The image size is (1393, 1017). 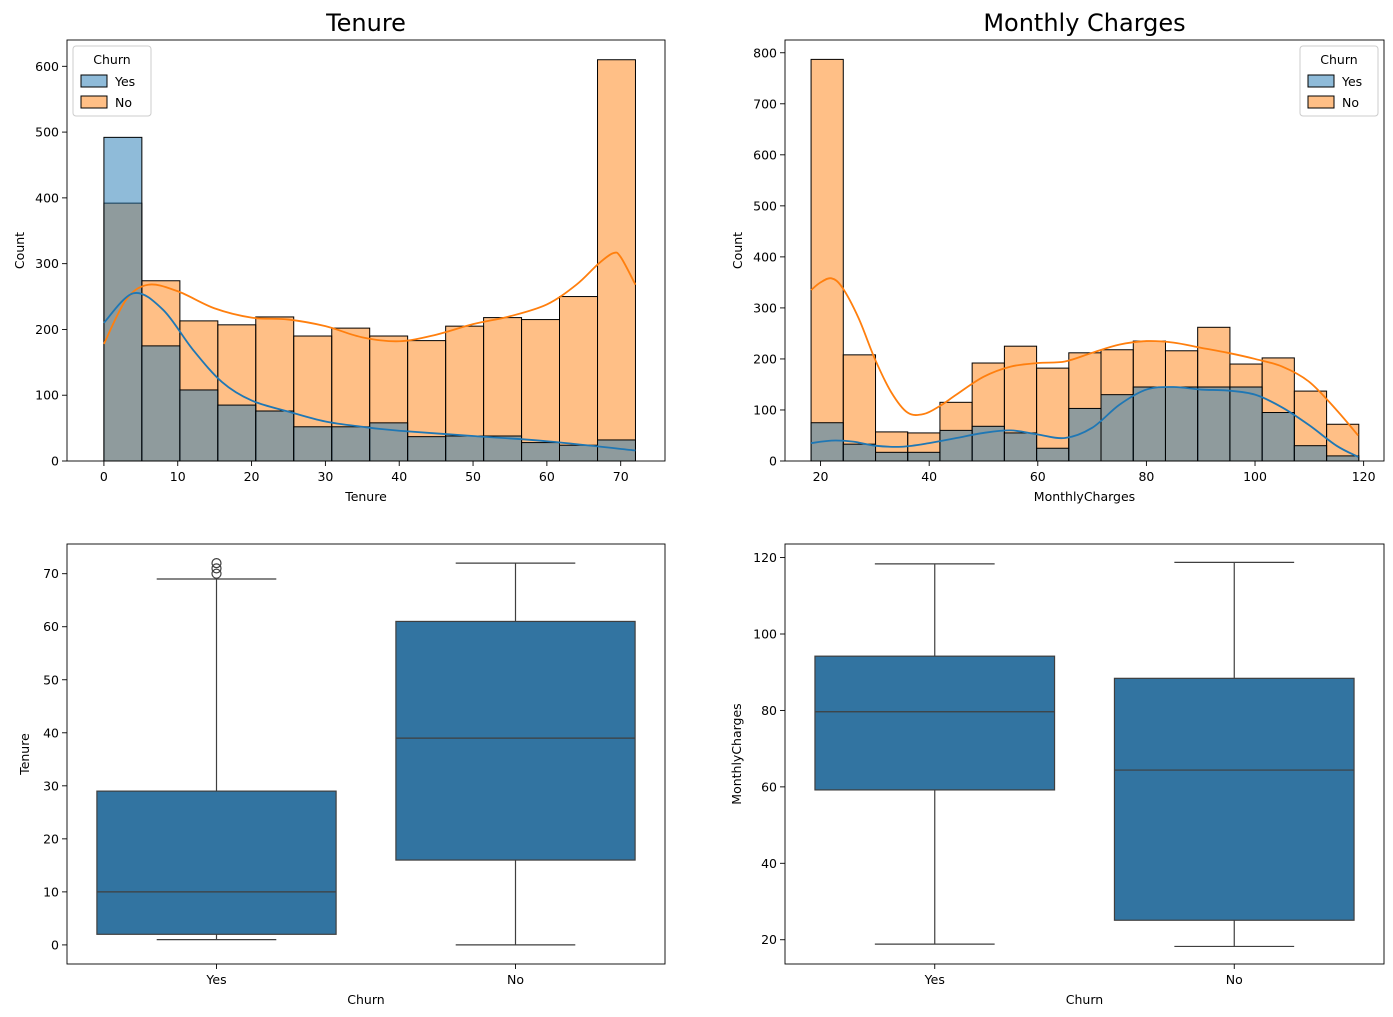 I want to click on x-tick-label: Yes, so click(x=215, y=979).